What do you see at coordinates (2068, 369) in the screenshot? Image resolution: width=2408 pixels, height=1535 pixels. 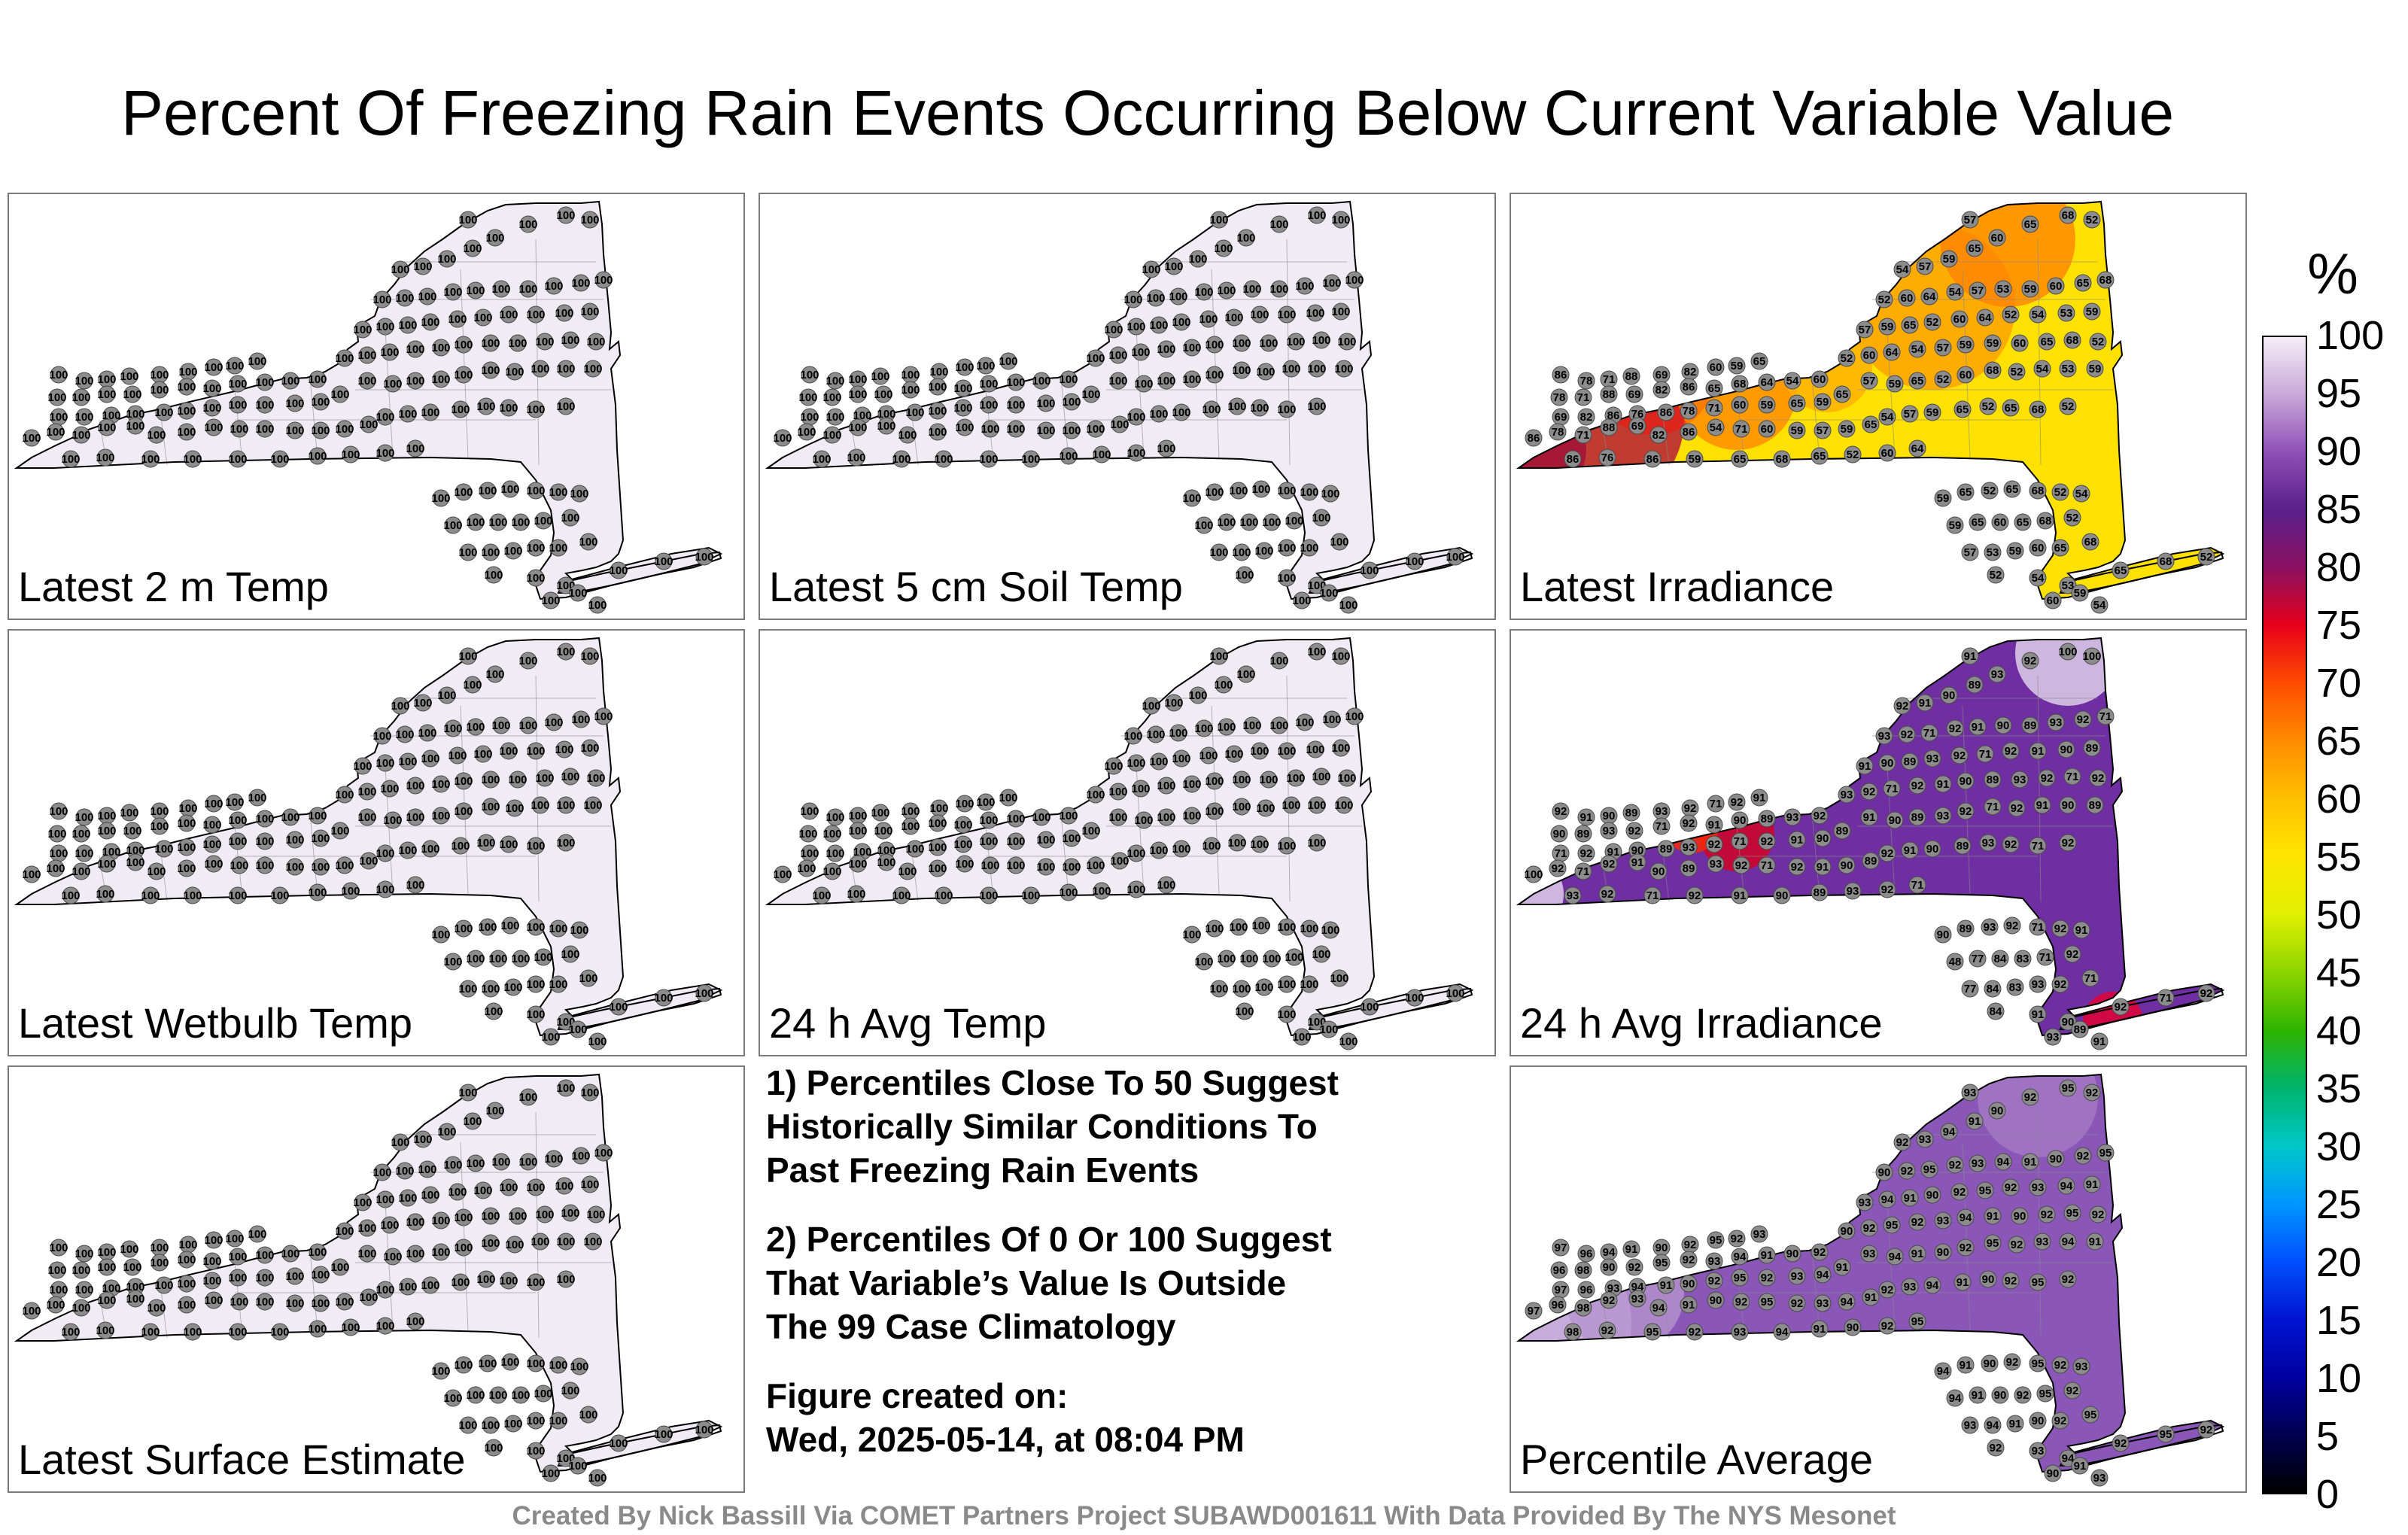 I see `station-value: 53` at bounding box center [2068, 369].